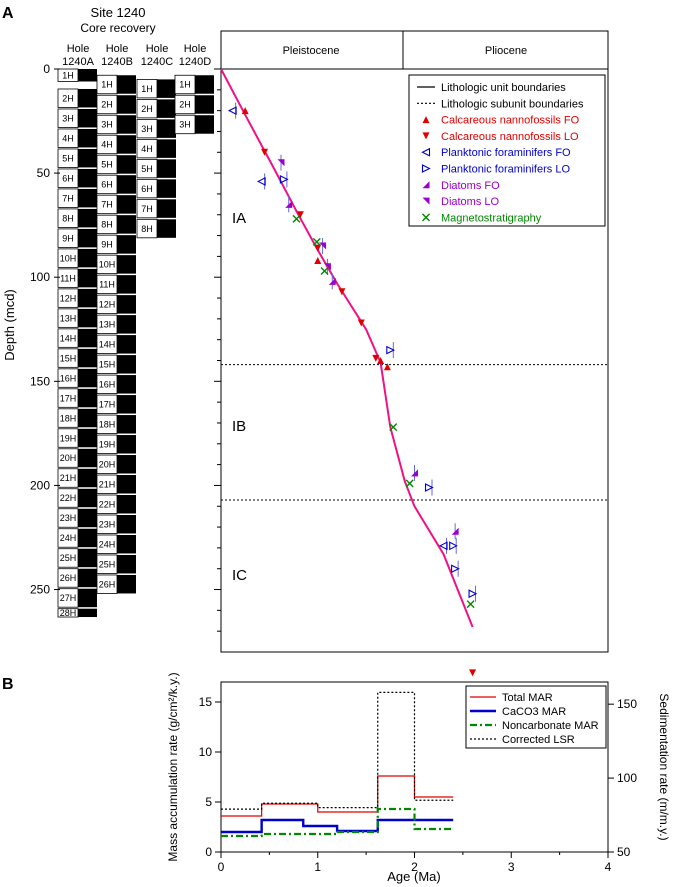 This screenshot has width=681, height=887. I want to click on legend-b-item: Corrected LSR, so click(522, 740).